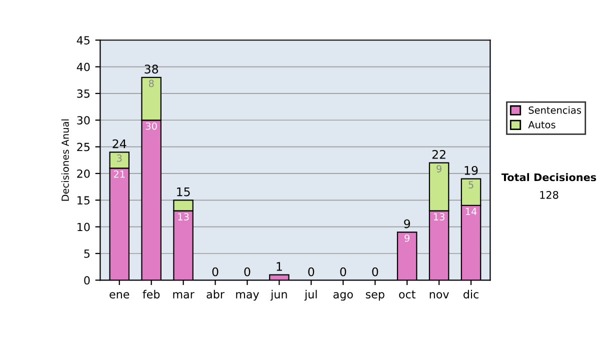 This screenshot has height=340, width=600. Describe the element at coordinates (151, 69) in the screenshot. I see `total-label: 38` at that location.